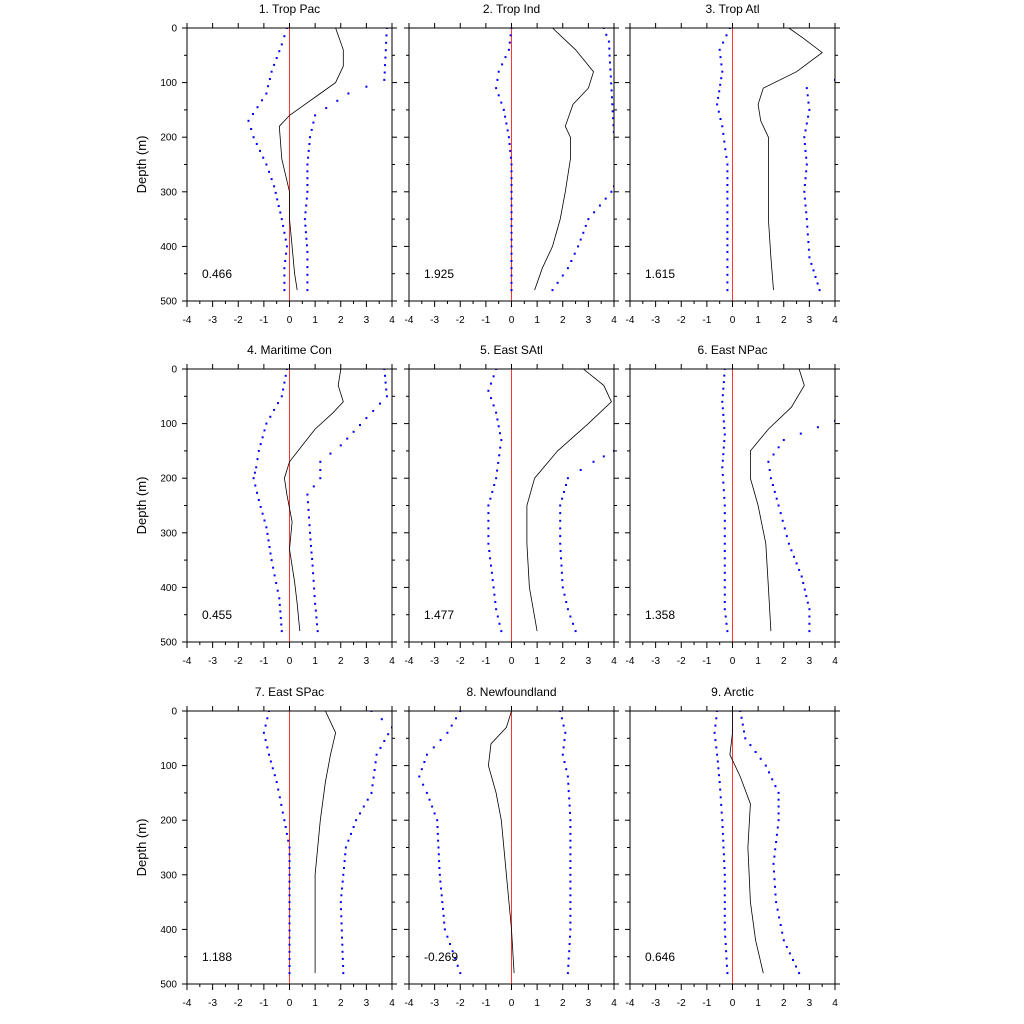  Describe the element at coordinates (267, 160) in the screenshot. I see `lower-bound-dots` at that location.